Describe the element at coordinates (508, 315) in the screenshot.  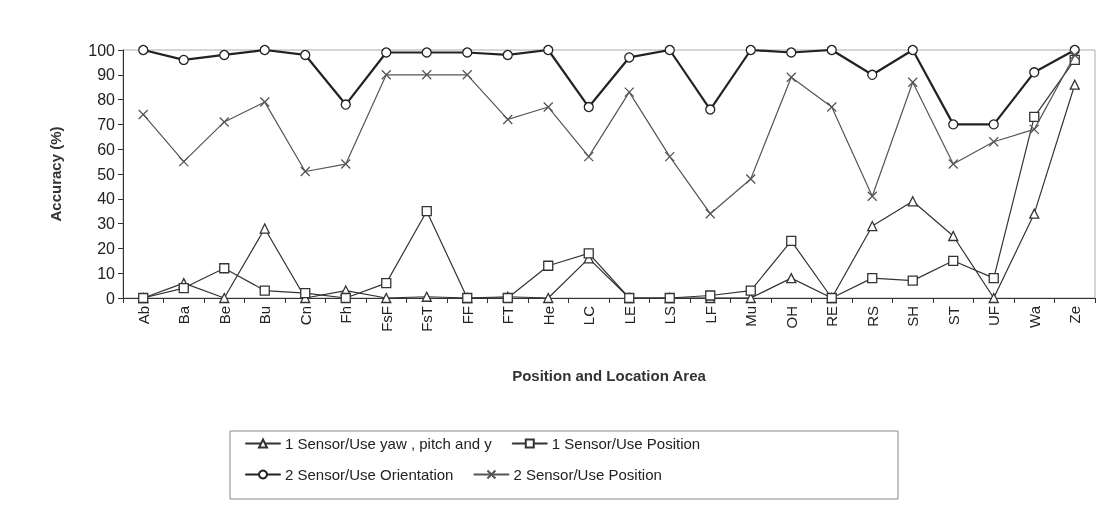
I see `x-tick-label: FT` at that location.